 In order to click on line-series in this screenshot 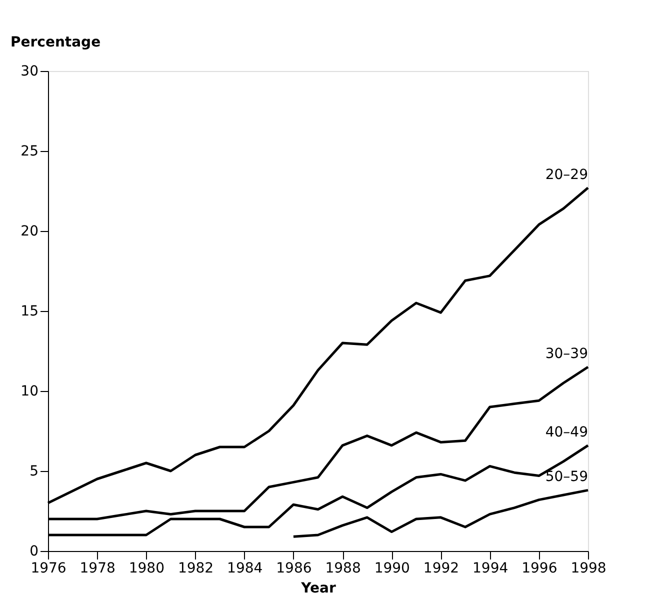, I will do `click(441, 513)`.